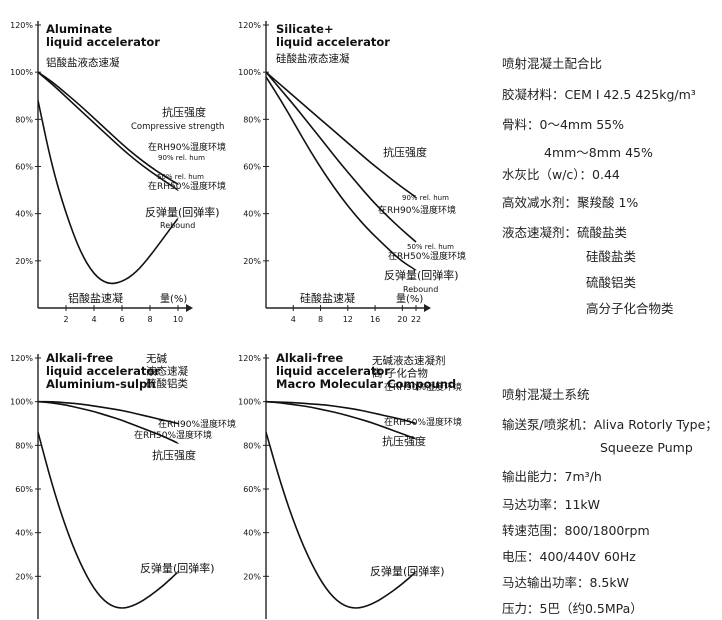 Image resolution: width=722 pixels, height=620 pixels. Describe the element at coordinates (611, 282) in the screenshot. I see `mix-line: 硫酸铝类` at that location.